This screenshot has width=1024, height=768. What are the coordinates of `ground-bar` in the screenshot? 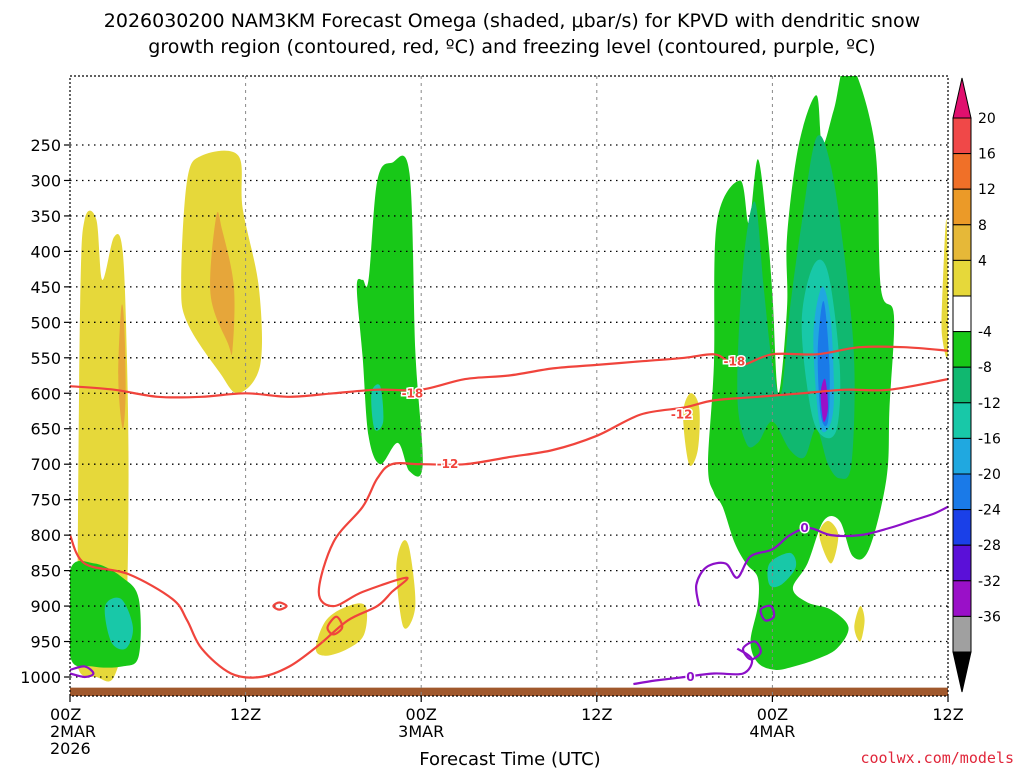 It's located at (509, 691).